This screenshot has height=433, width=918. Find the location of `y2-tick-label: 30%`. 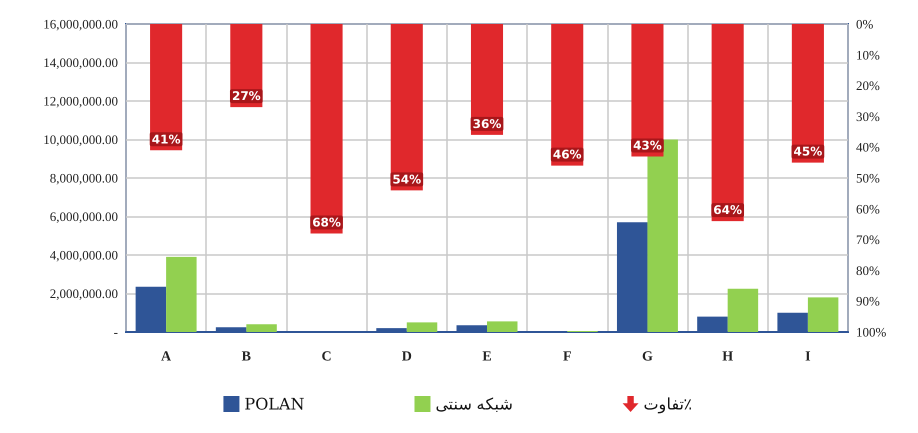

y2-tick-label: 30% is located at coordinates (868, 116).